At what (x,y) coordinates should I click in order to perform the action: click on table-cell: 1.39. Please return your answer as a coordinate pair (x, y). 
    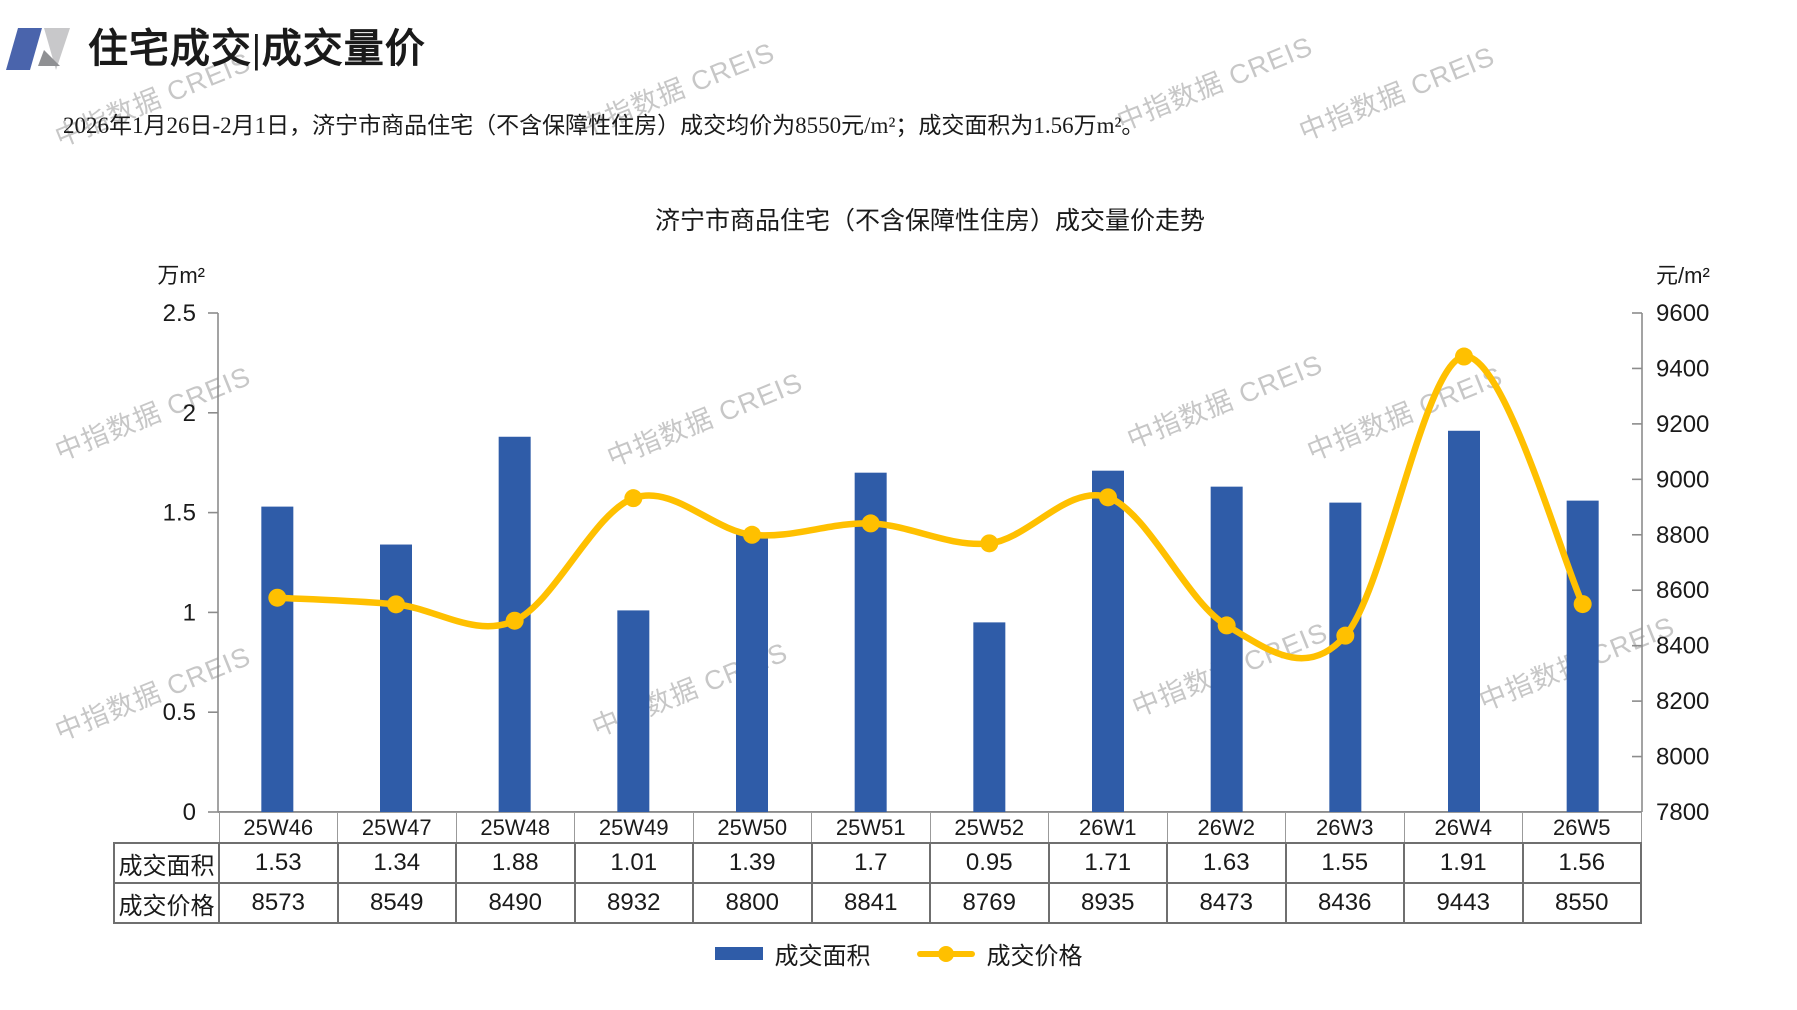
    Looking at the image, I should click on (752, 863).